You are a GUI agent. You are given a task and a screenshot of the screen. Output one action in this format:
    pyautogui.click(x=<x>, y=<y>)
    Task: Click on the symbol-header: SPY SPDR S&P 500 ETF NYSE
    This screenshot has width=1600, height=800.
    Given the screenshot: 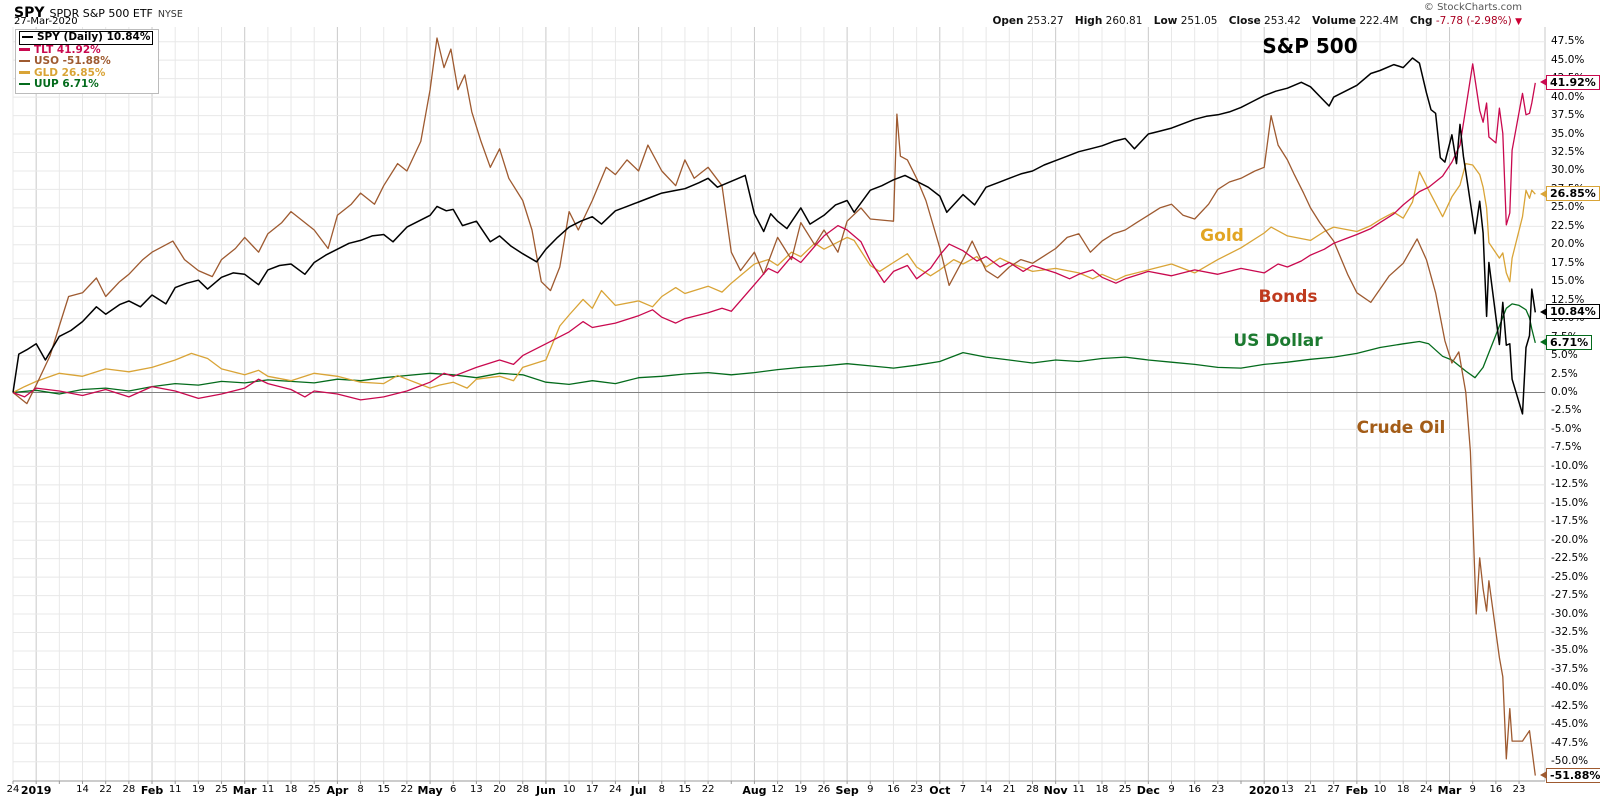 What is the action you would take?
    pyautogui.click(x=98, y=11)
    